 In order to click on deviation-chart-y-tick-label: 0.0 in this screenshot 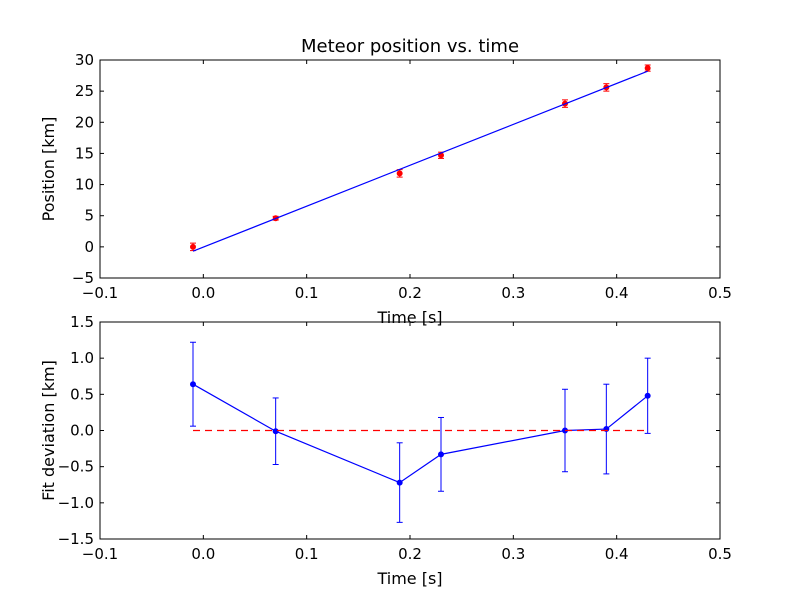, I will do `click(82, 431)`.